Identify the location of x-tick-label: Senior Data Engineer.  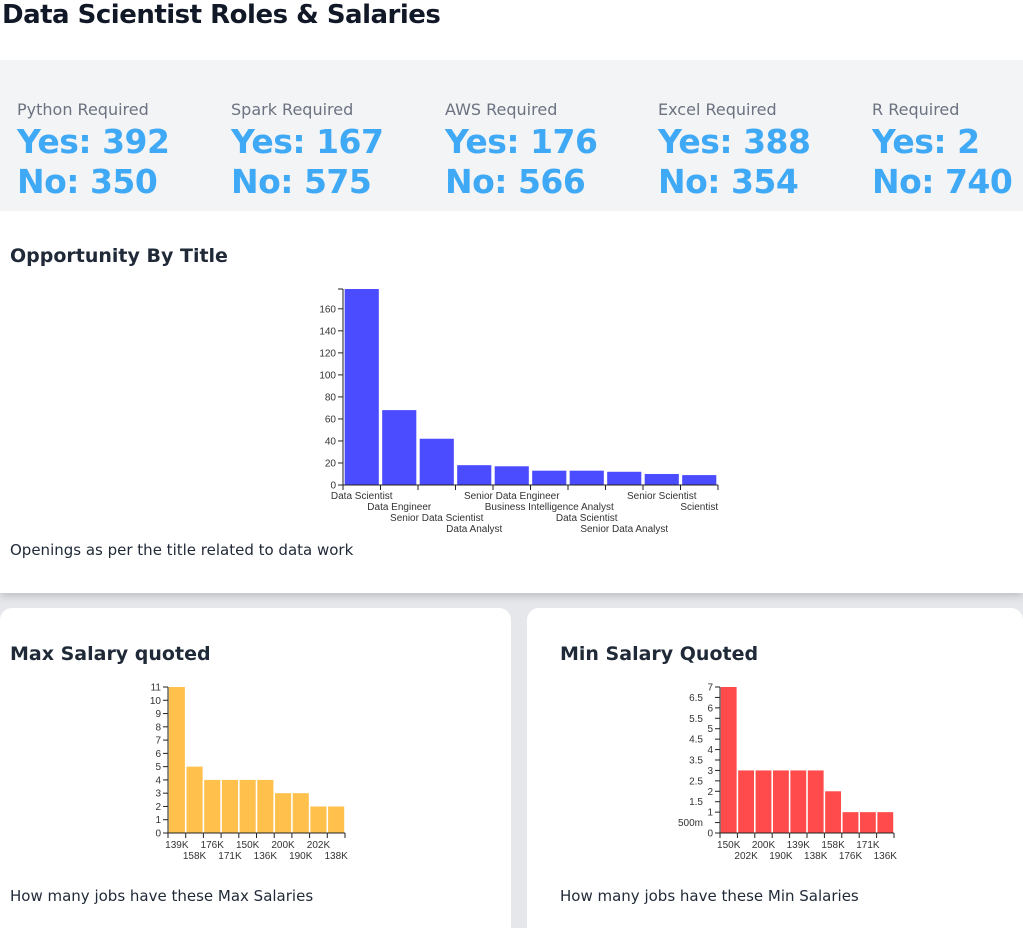
(512, 496).